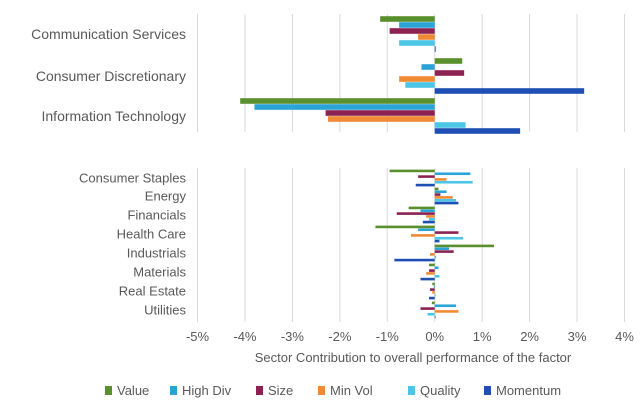 This screenshot has height=415, width=643. I want to click on legend-label: Value, so click(133, 390).